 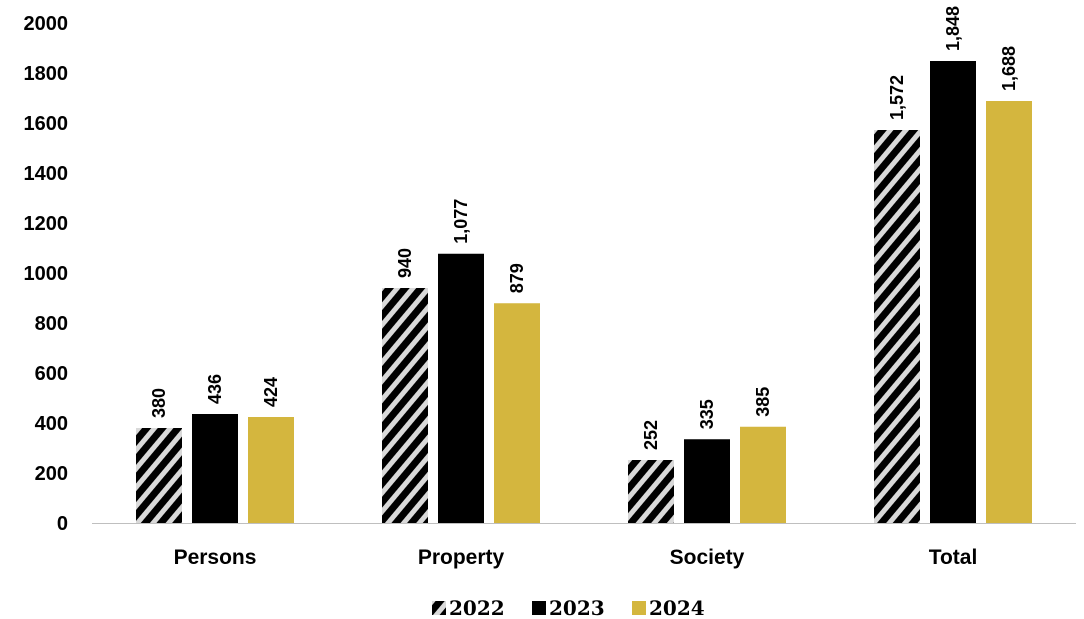 What do you see at coordinates (271, 470) in the screenshot?
I see `bar-2024-persons` at bounding box center [271, 470].